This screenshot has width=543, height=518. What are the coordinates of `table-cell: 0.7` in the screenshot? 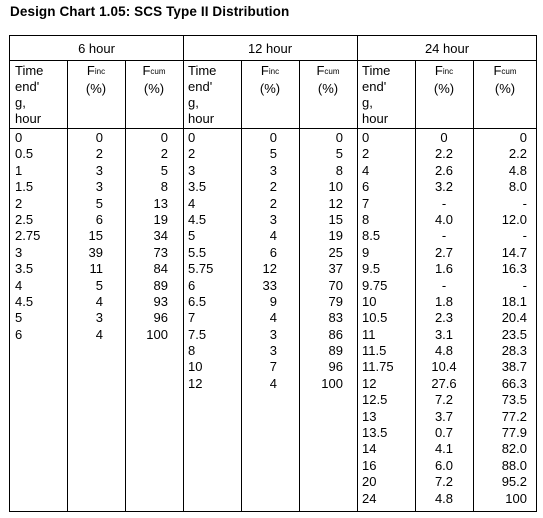 It's located at (444, 433).